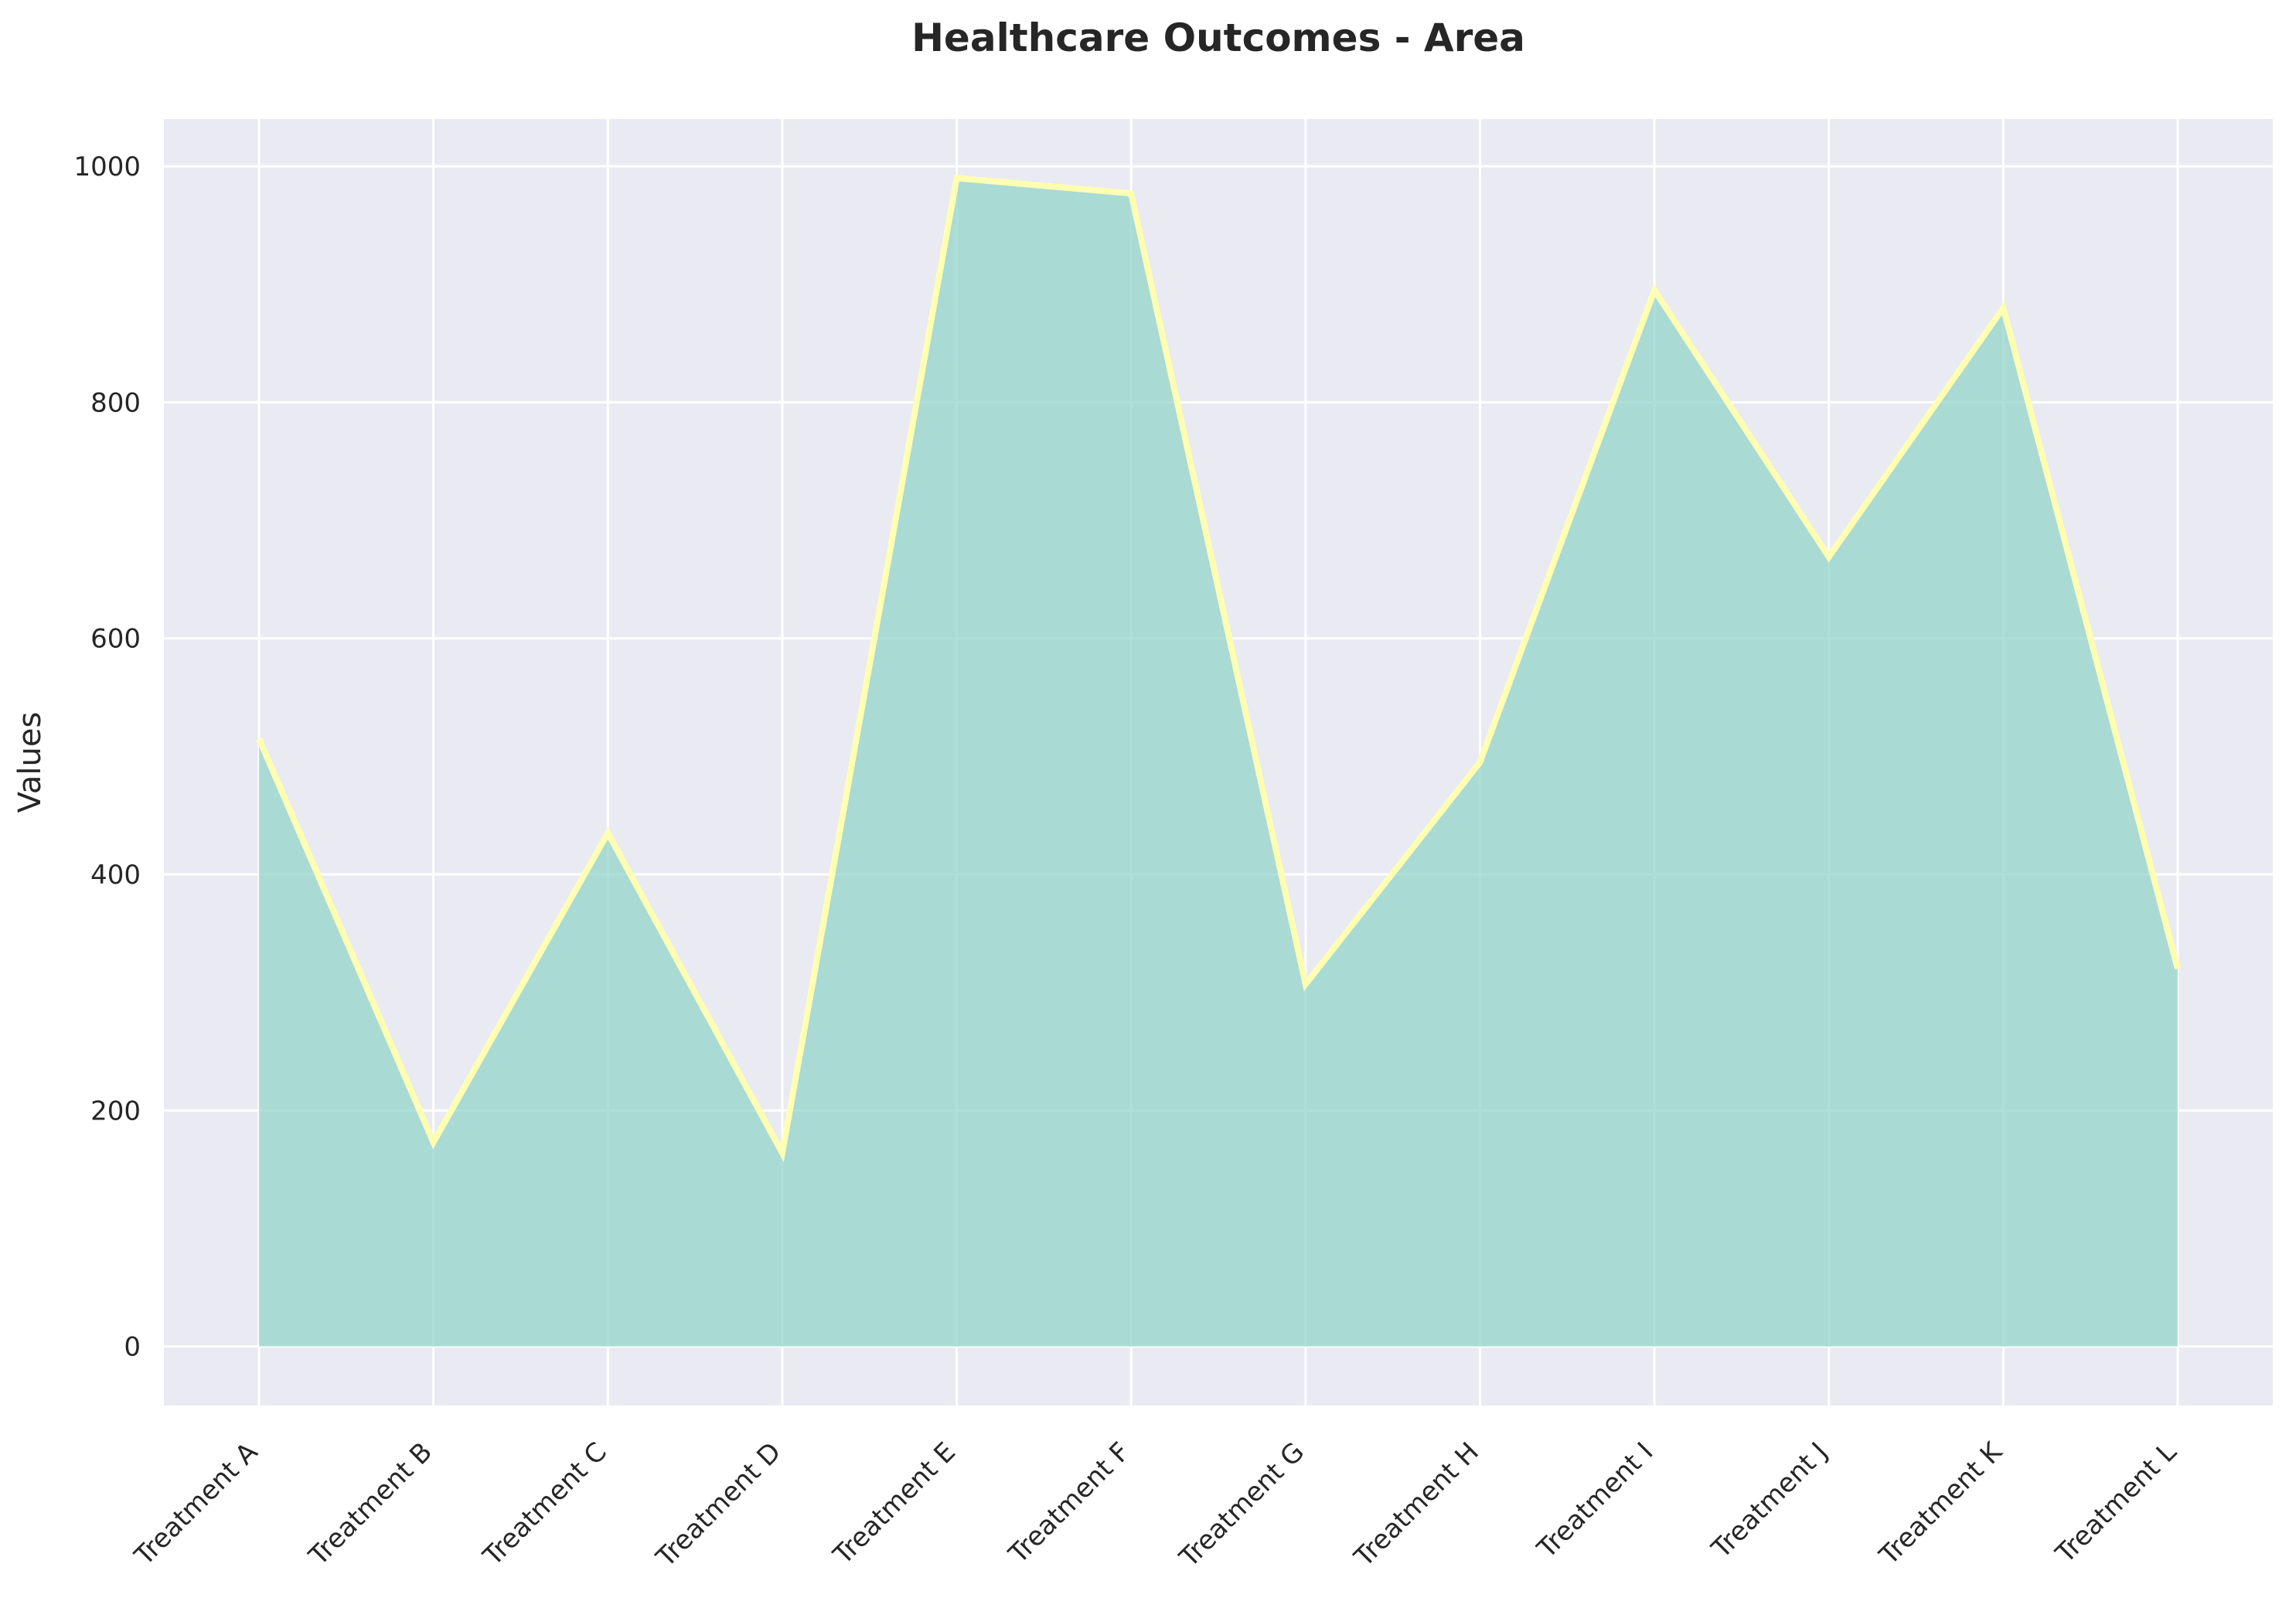 This screenshot has height=1598, width=2296. What do you see at coordinates (1769, 1500) in the screenshot?
I see `x-tick-label: Treatment J` at bounding box center [1769, 1500].